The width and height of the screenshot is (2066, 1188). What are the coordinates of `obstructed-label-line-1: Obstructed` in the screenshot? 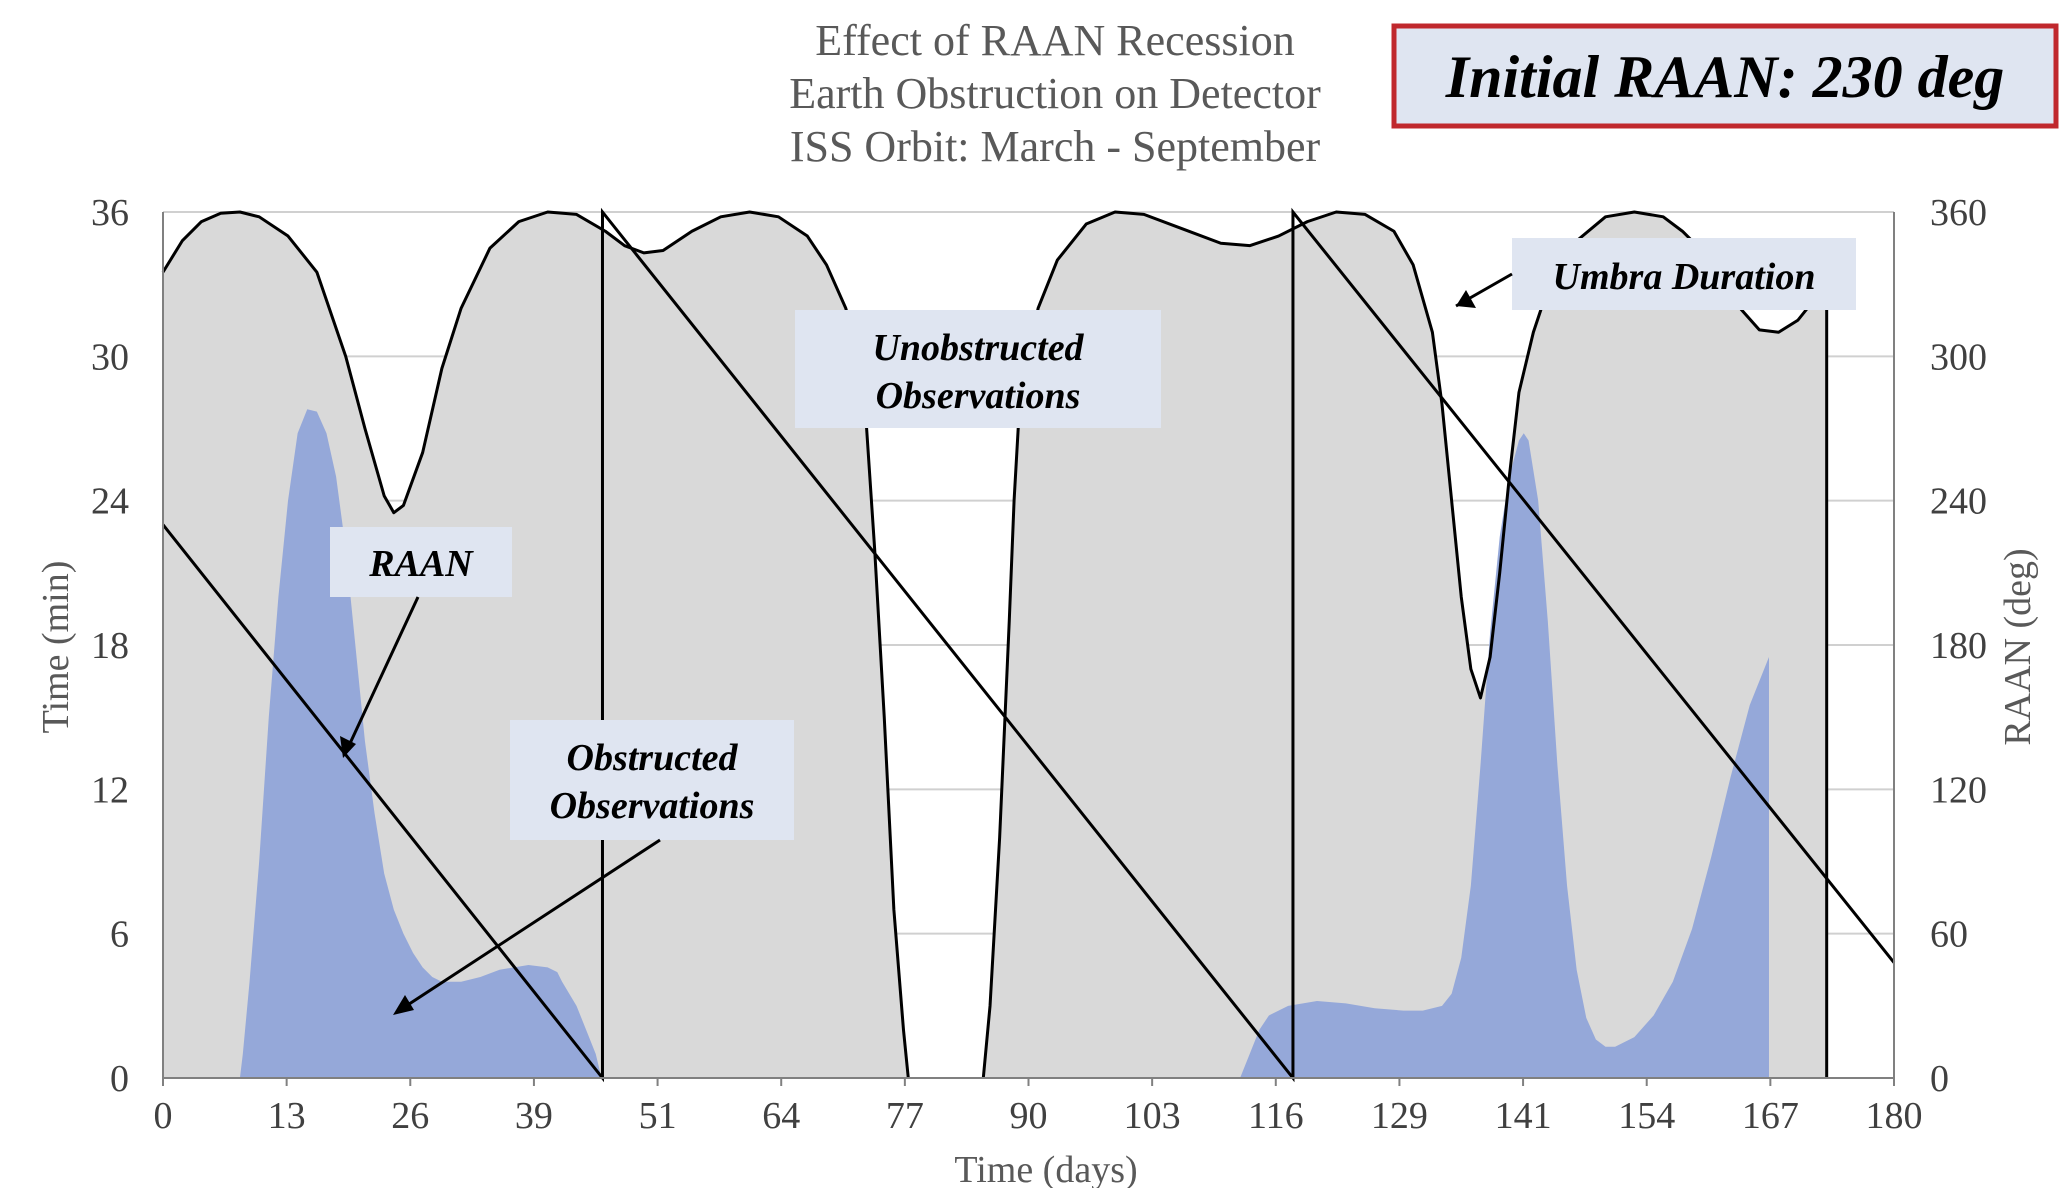 It's located at (653, 758).